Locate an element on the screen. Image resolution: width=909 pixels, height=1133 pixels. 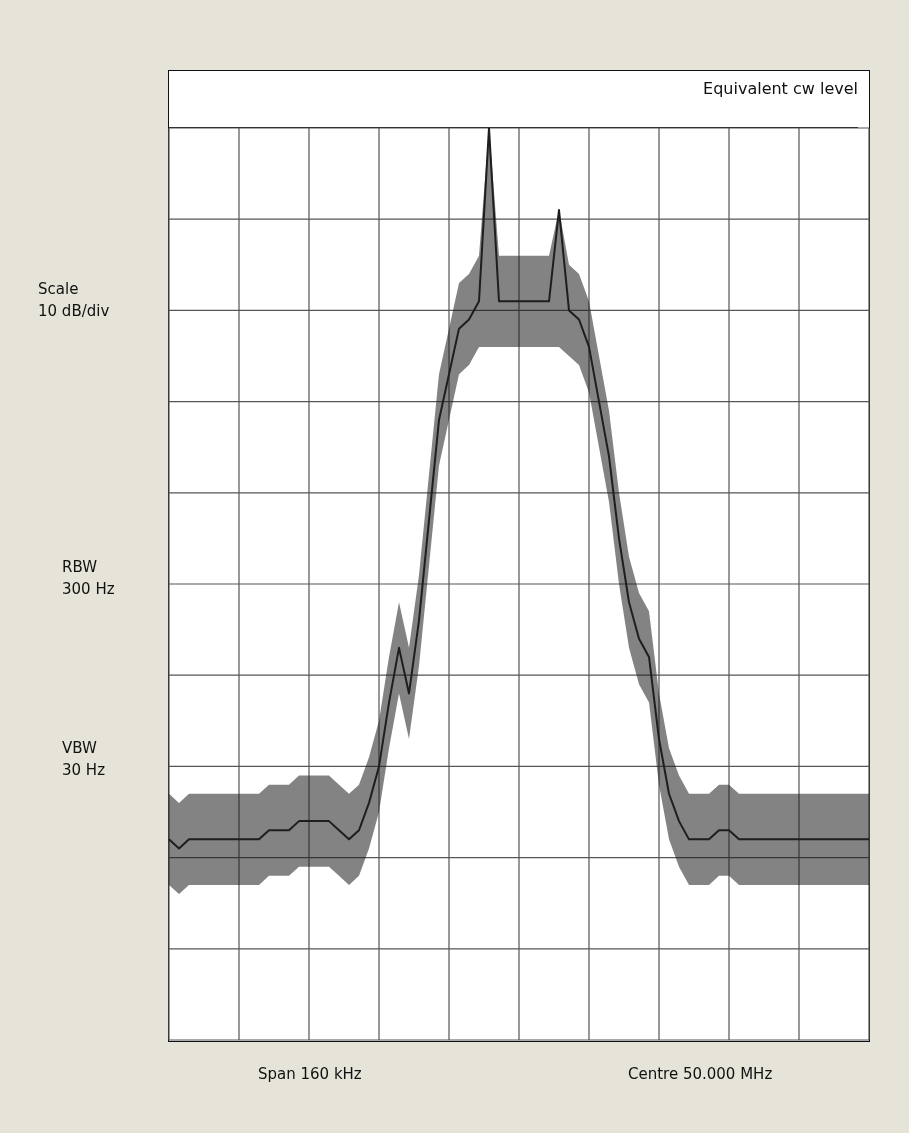
text: Span 160 kHz is located at coordinates (310, 1074).